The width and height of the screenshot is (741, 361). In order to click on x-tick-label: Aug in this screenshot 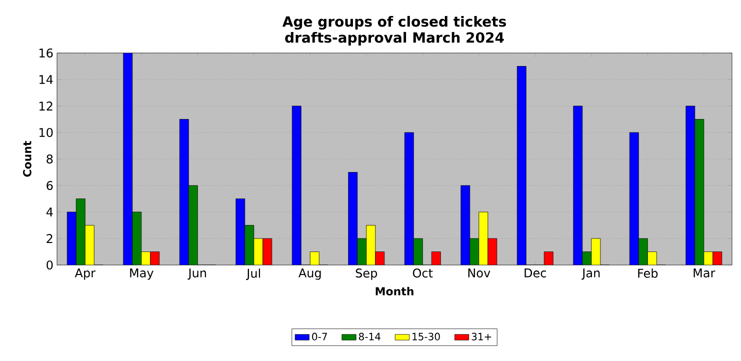, I will do `click(309, 274)`.